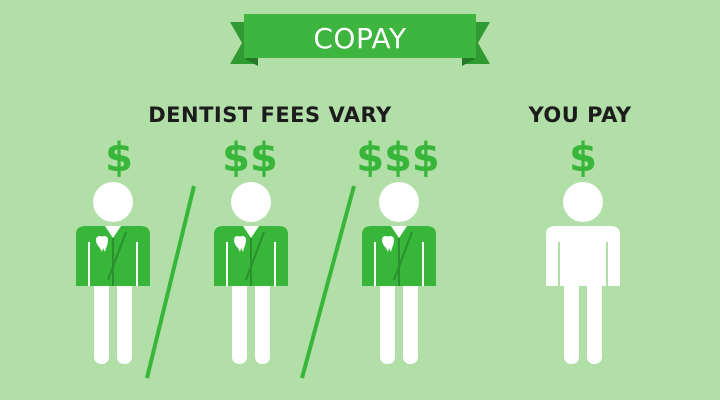 The height and width of the screenshot is (400, 720). What do you see at coordinates (119, 158) in the screenshot?
I see `dentist-fee-1: $` at bounding box center [119, 158].